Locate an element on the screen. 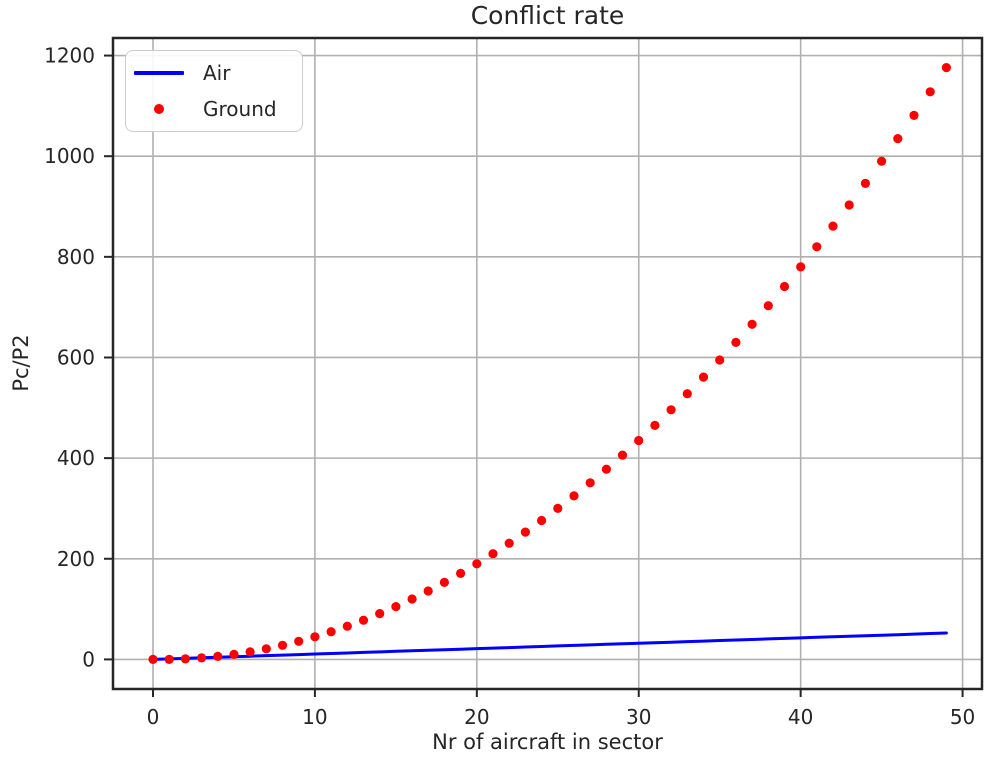  ground-dot-swatch is located at coordinates (159, 109).